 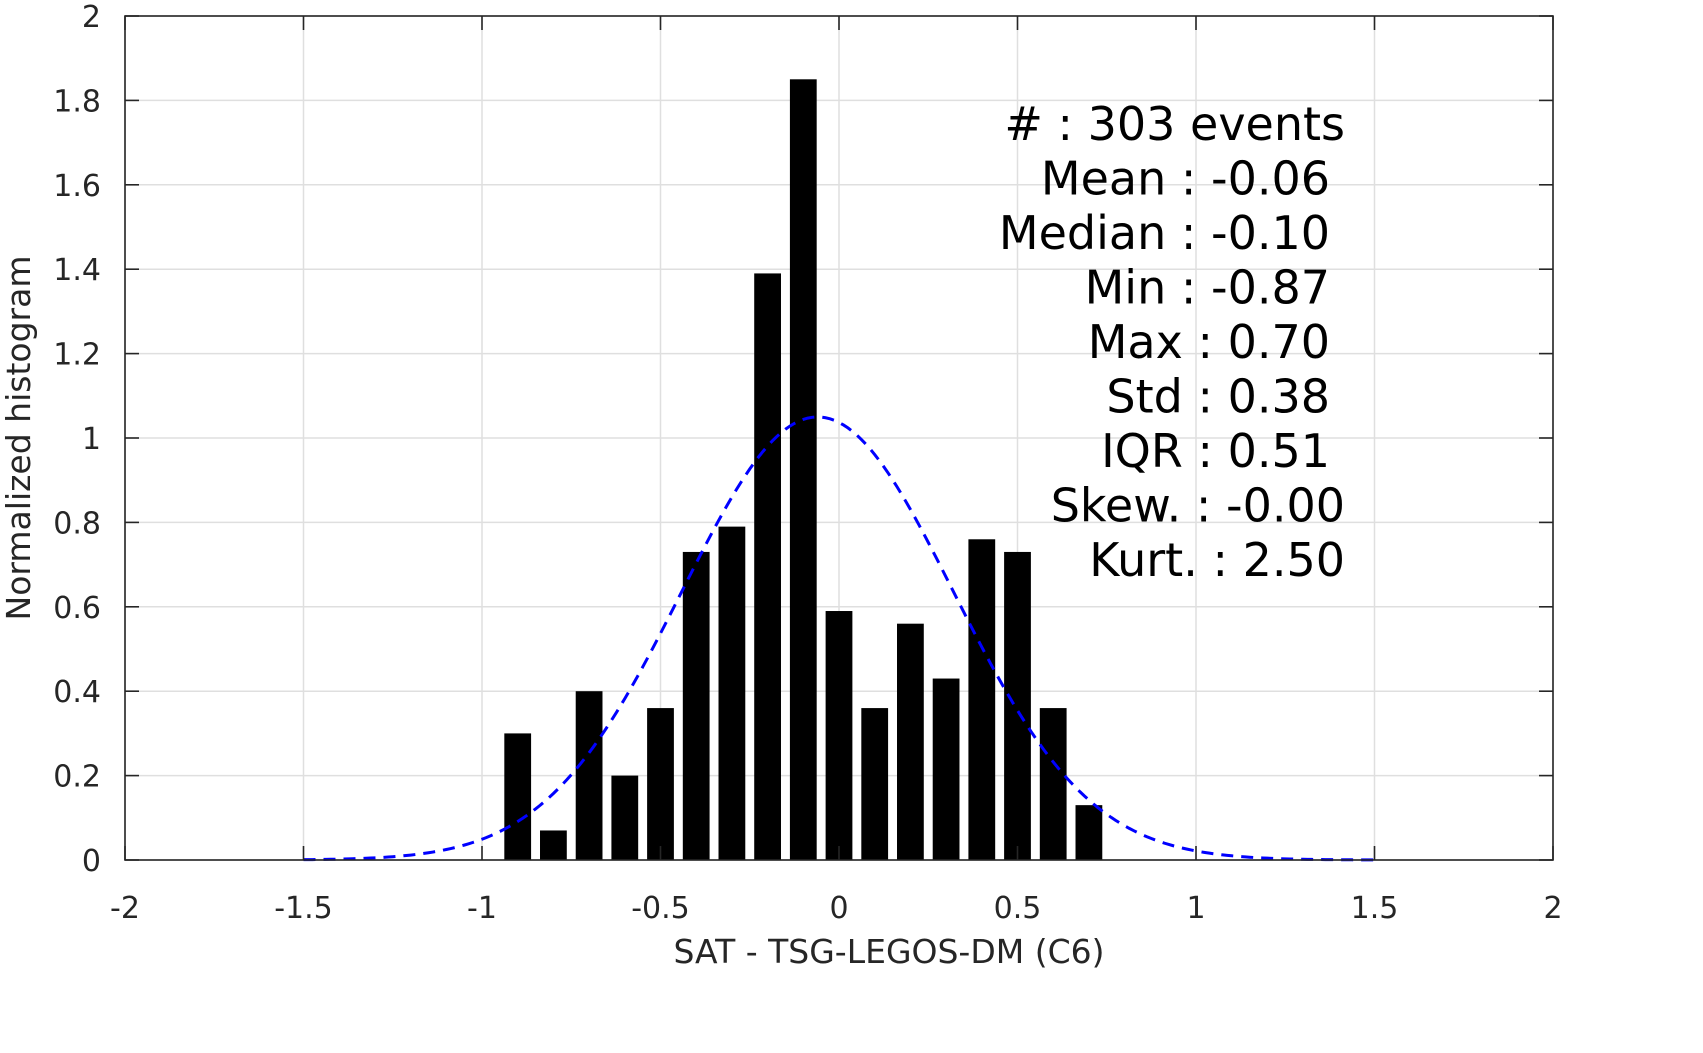 I want to click on y-tick-label: 0.6, so click(x=77, y=608).